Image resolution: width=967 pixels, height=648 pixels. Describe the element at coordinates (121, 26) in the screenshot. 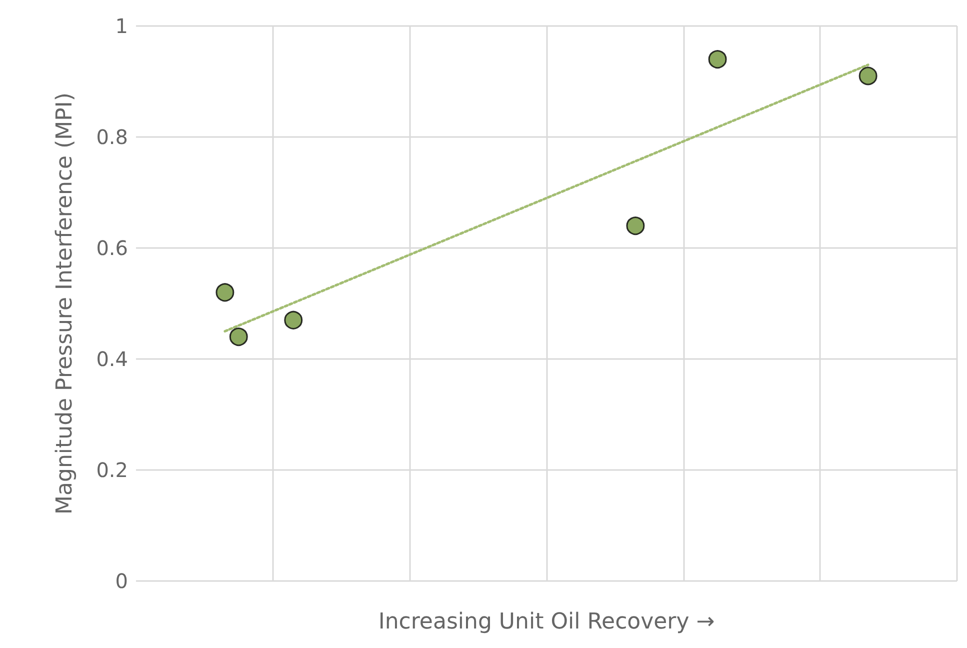

I see `y-tick-label: 1` at that location.